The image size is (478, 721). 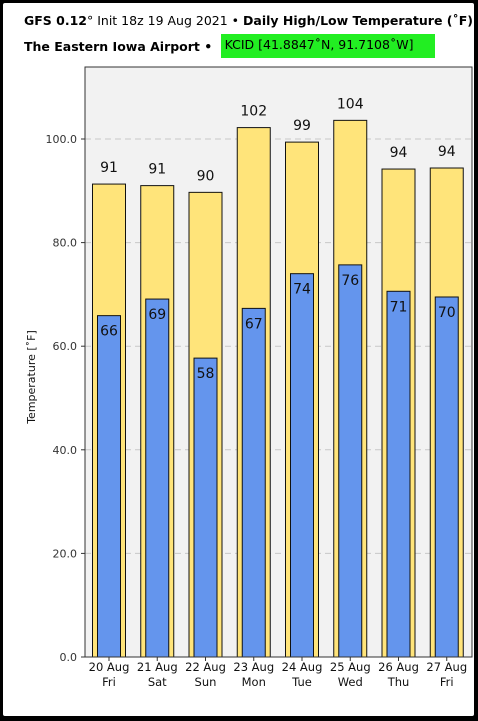 I want to click on bar-low-label: 66, so click(x=109, y=332).